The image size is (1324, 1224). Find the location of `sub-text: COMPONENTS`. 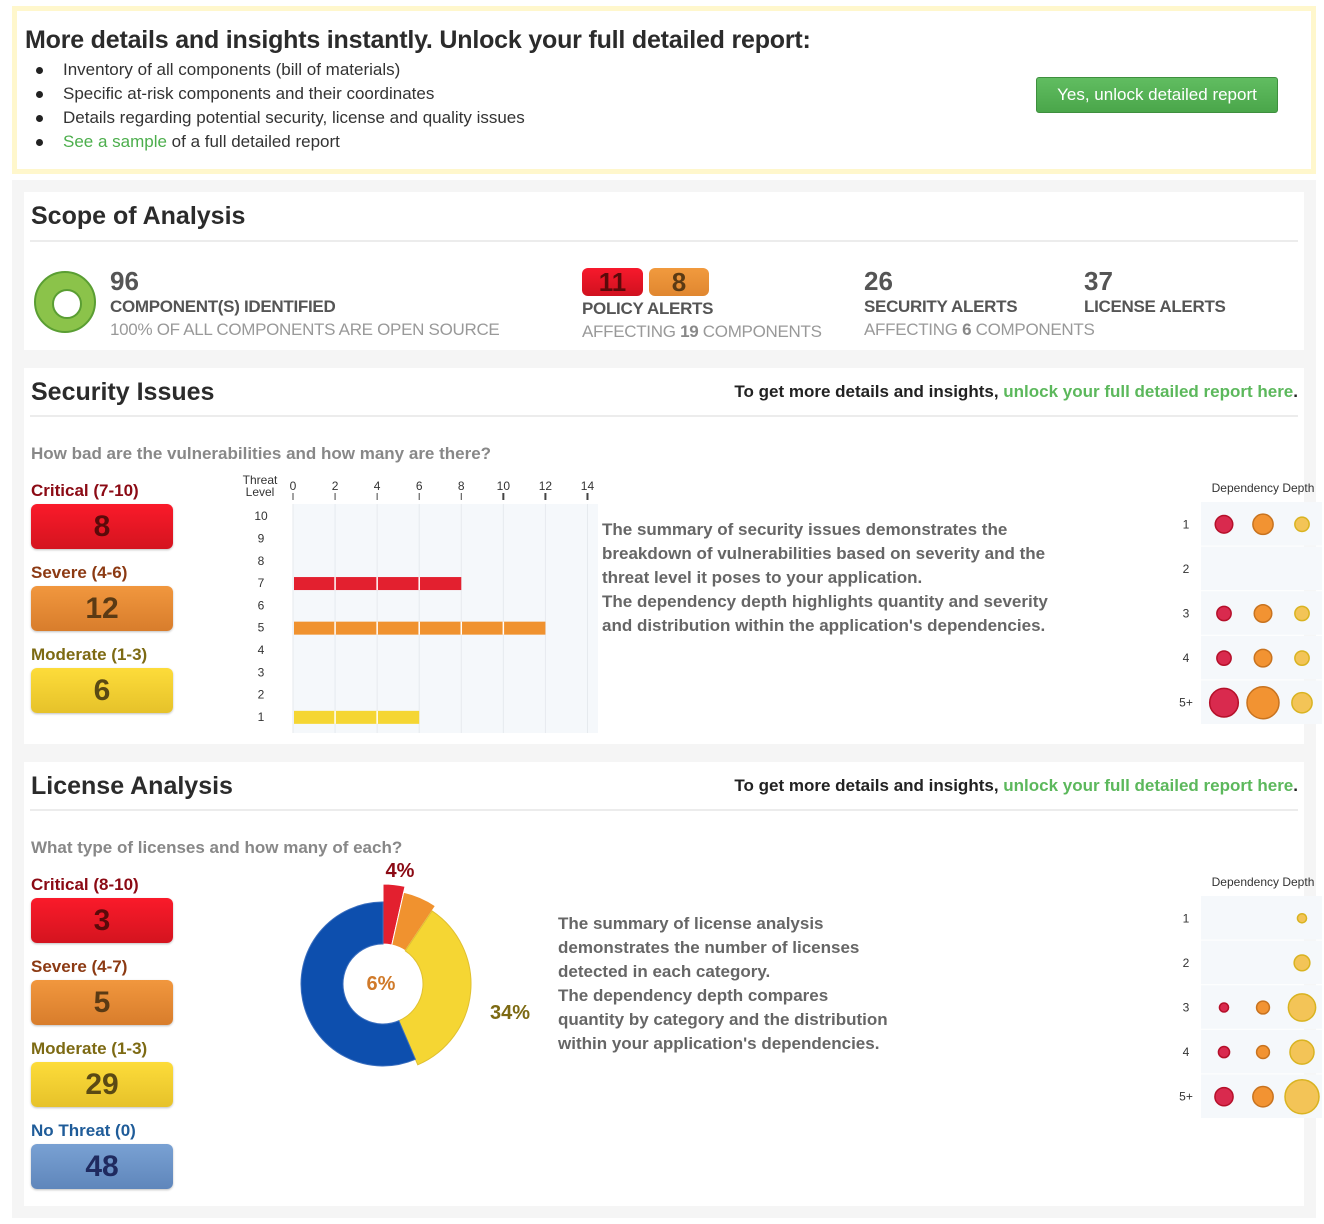

sub-text: COMPONENTS is located at coordinates (1033, 329).